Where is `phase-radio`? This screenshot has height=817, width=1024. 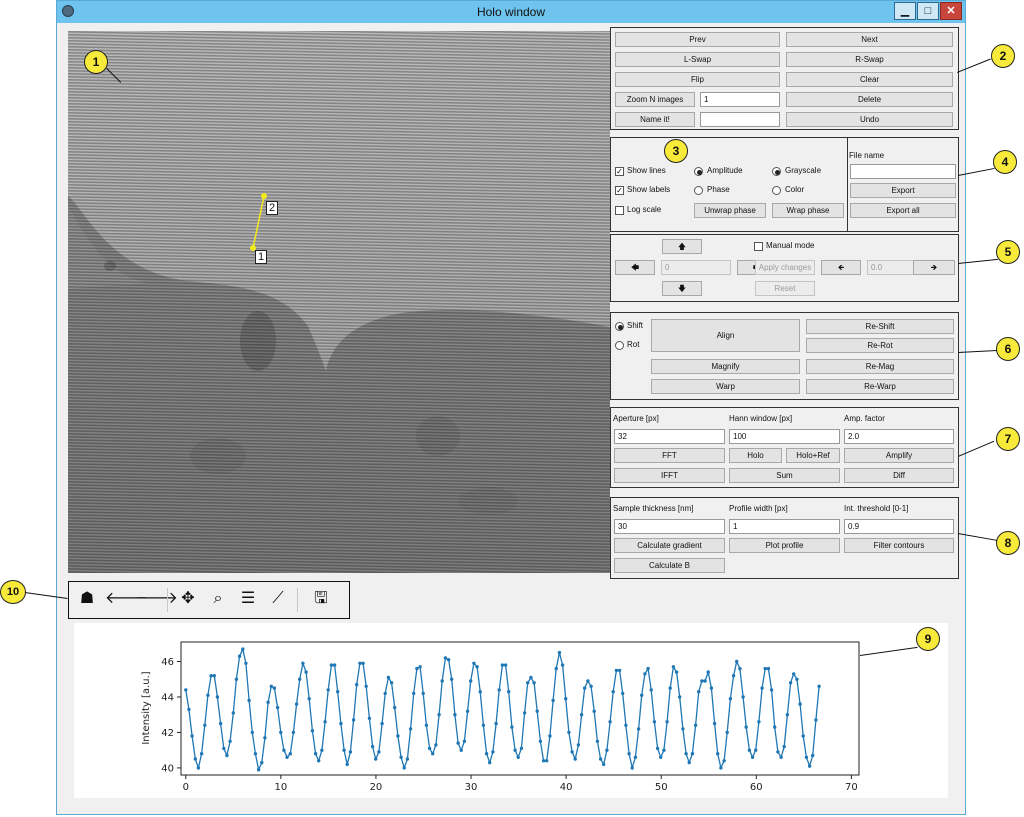
phase-radio is located at coordinates (698, 190).